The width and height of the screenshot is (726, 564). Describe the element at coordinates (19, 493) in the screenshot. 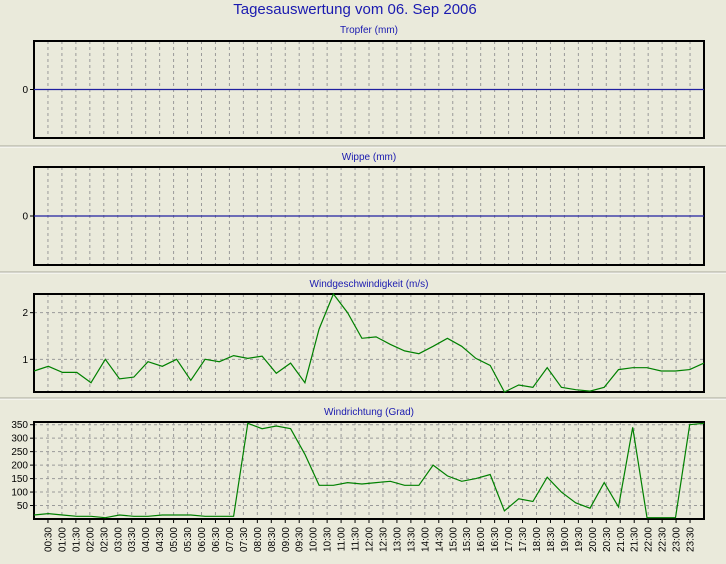

I see `y-tick-label: 100` at that location.